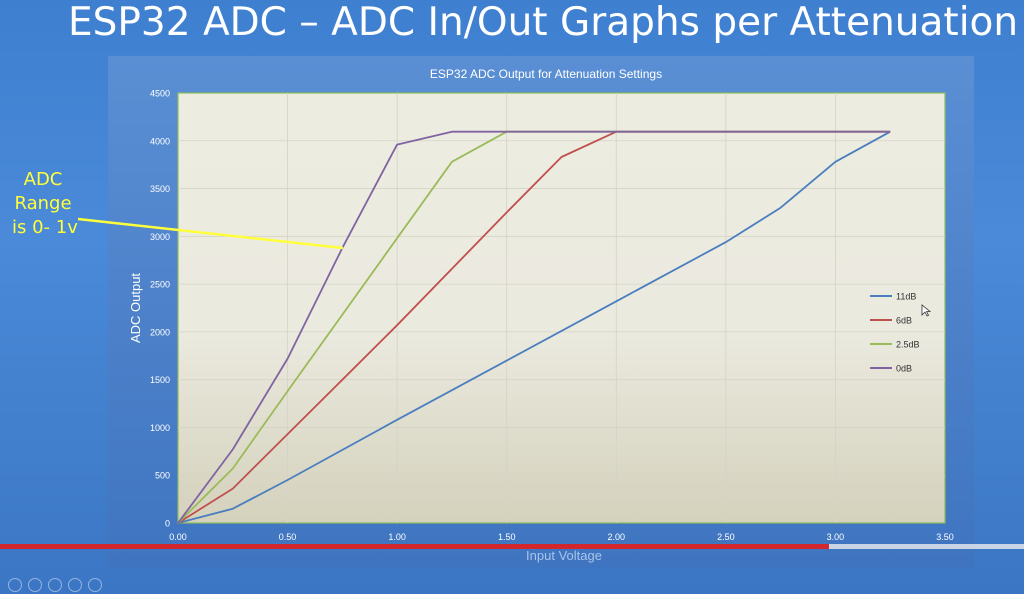 The height and width of the screenshot is (594, 1024). I want to click on legend: 11dB 6dB 2.5dB 0dB, so click(895, 333).